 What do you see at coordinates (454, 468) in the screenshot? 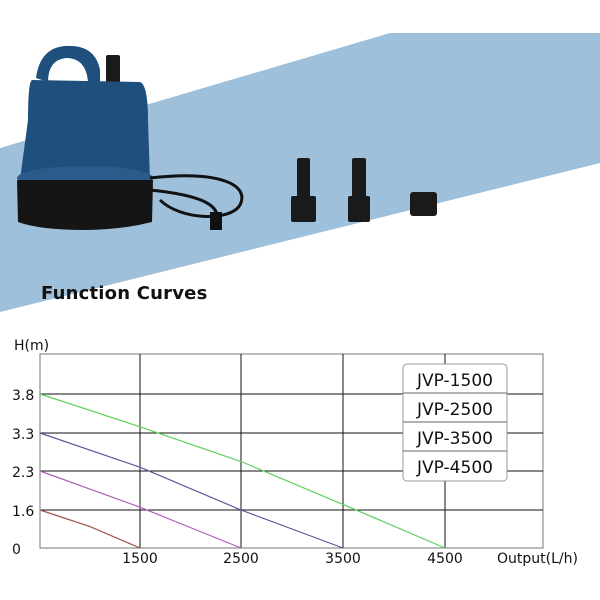
I see `legend-entry: JVP-4500` at bounding box center [454, 468].